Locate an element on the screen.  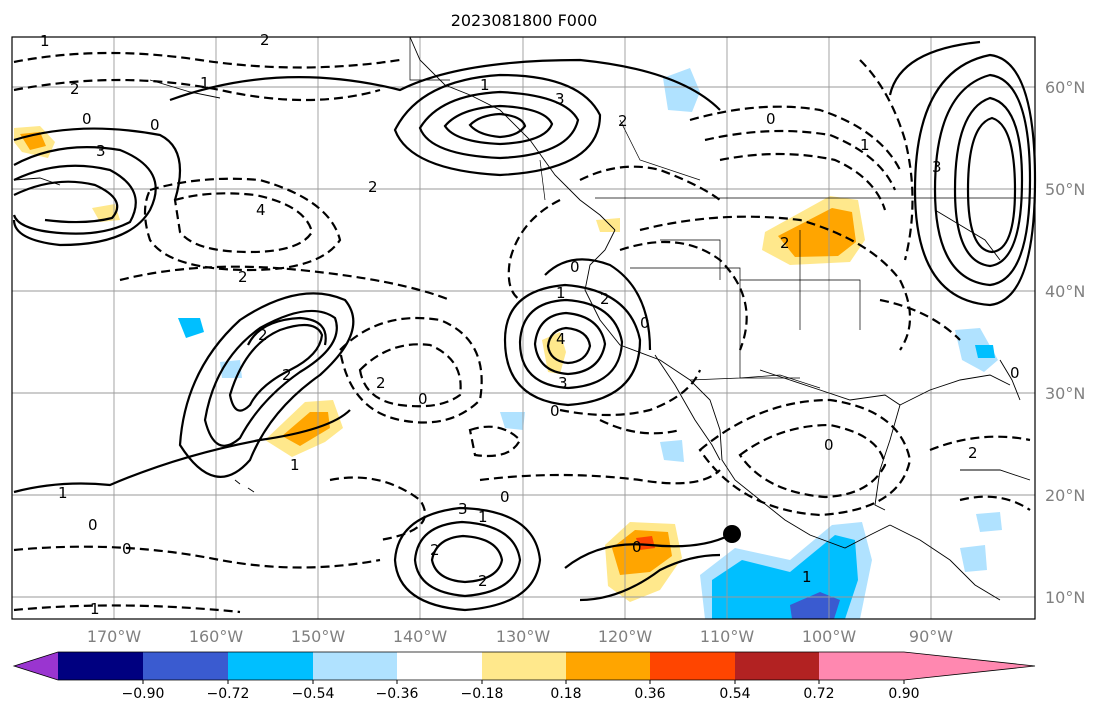
lon-label: 110°W is located at coordinates (727, 636).